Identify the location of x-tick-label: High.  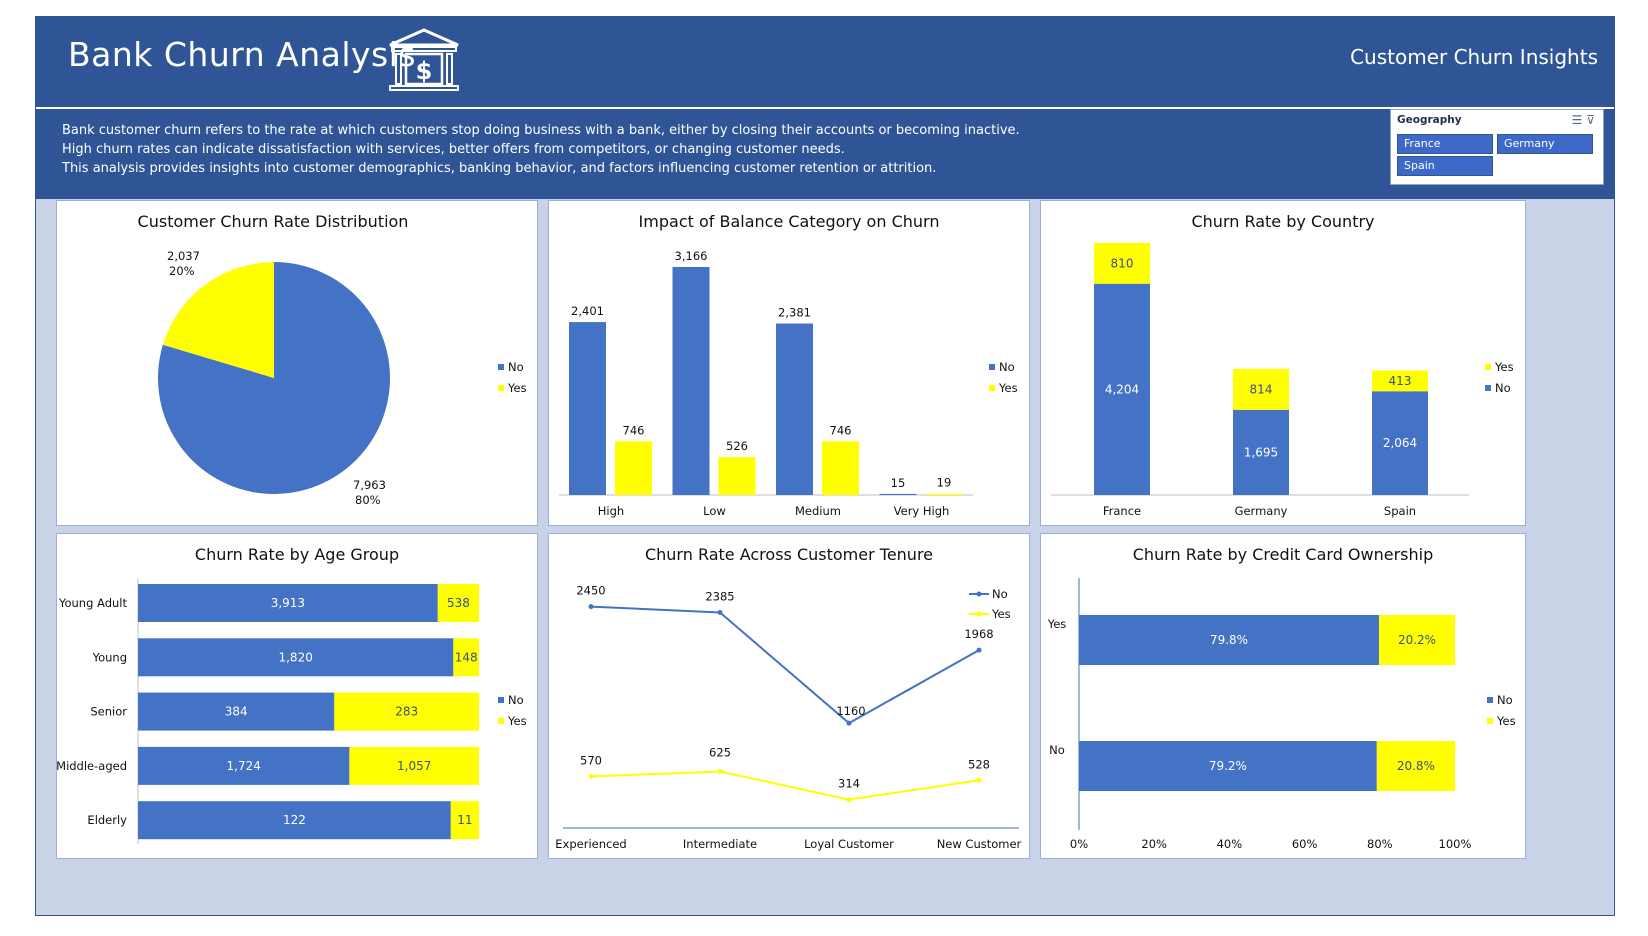
(611, 511).